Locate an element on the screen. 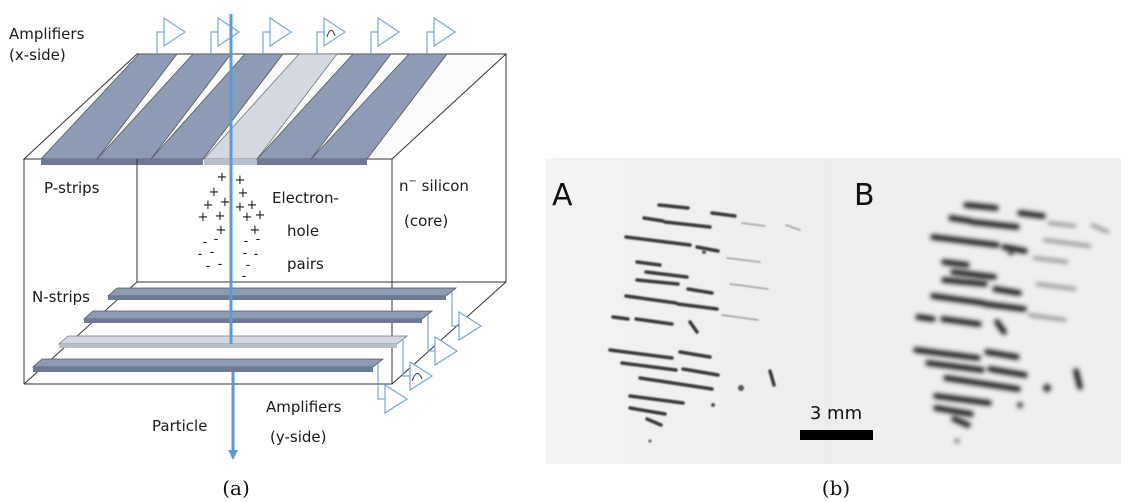 Image resolution: width=1133 pixels, height=502 pixels. scale-bar: 3 mm is located at coordinates (836, 421).